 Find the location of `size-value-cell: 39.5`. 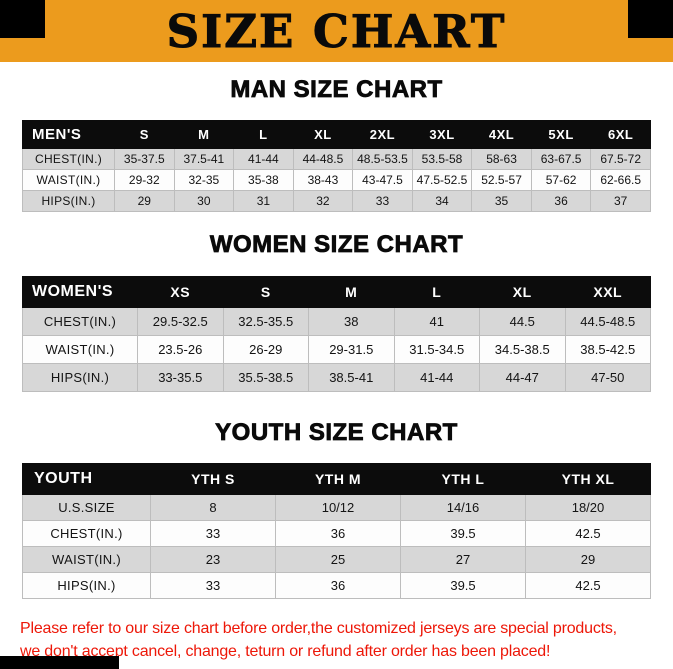

size-value-cell: 39.5 is located at coordinates (463, 586).